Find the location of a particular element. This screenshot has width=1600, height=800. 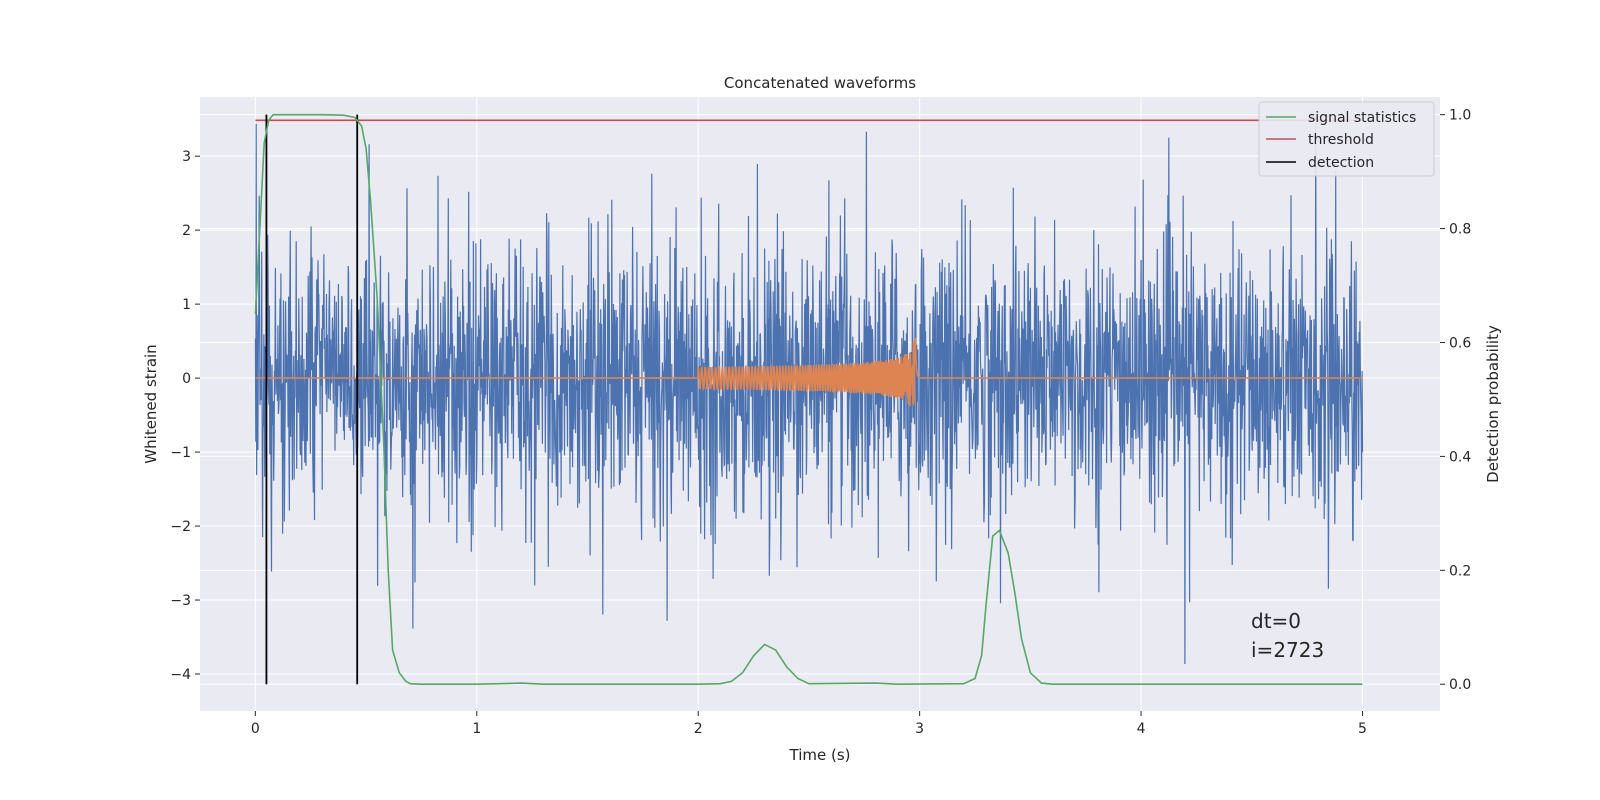

y-tick-label: 3 is located at coordinates (186, 157).